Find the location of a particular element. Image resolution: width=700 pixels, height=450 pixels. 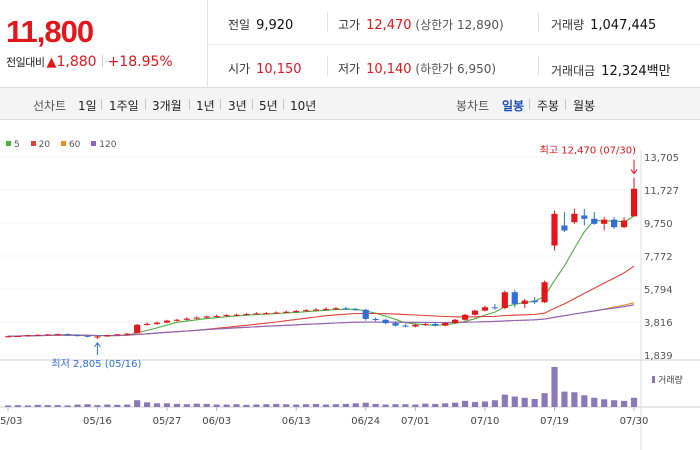

tab-weekly: 주봉 is located at coordinates (548, 106).